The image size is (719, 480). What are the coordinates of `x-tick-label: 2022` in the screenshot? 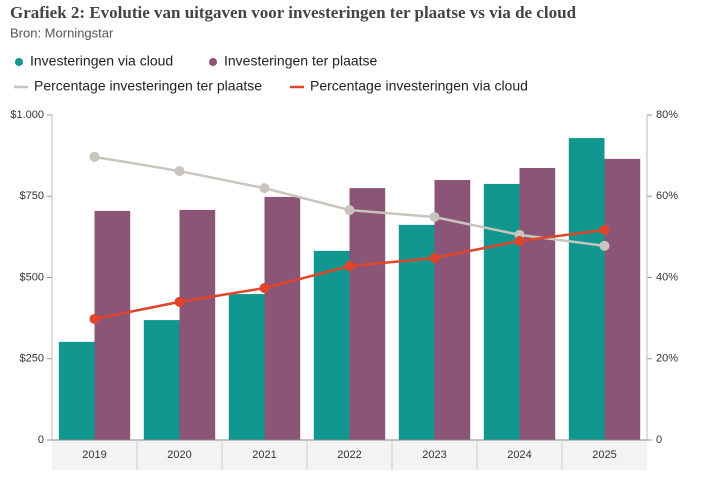 It's located at (349, 455).